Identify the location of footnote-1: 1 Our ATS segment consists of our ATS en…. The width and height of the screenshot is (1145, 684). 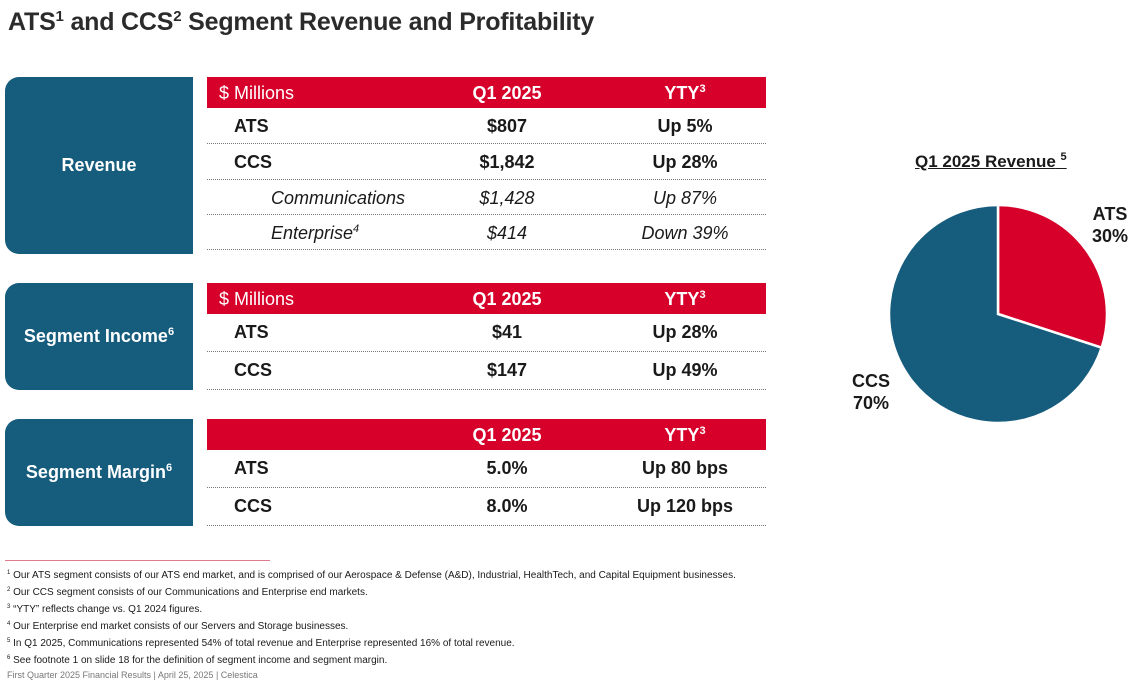
(371, 575).